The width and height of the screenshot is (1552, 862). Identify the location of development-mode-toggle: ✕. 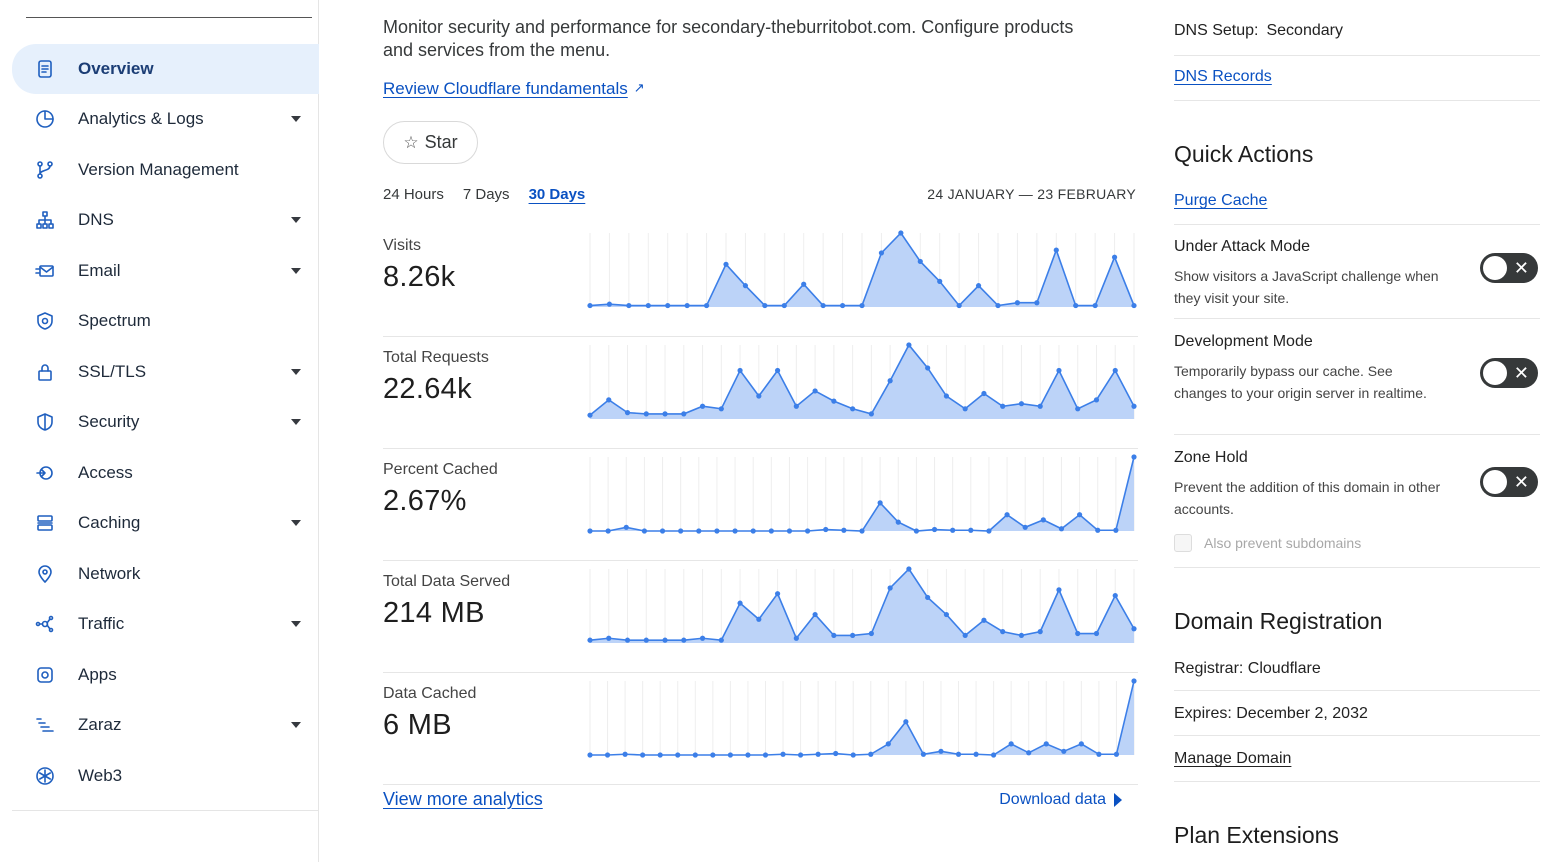
(1509, 373).